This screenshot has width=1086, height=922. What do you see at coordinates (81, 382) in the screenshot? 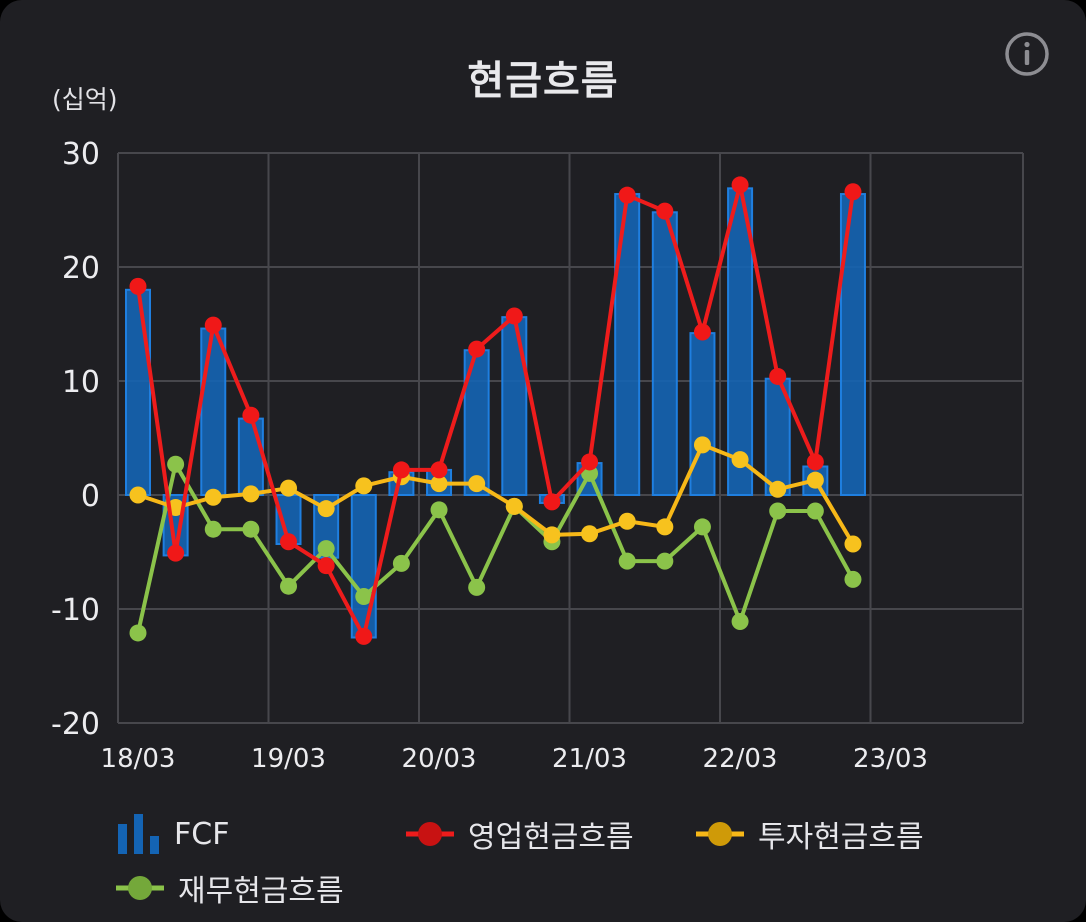
I see `y-tick-label: 10` at bounding box center [81, 382].